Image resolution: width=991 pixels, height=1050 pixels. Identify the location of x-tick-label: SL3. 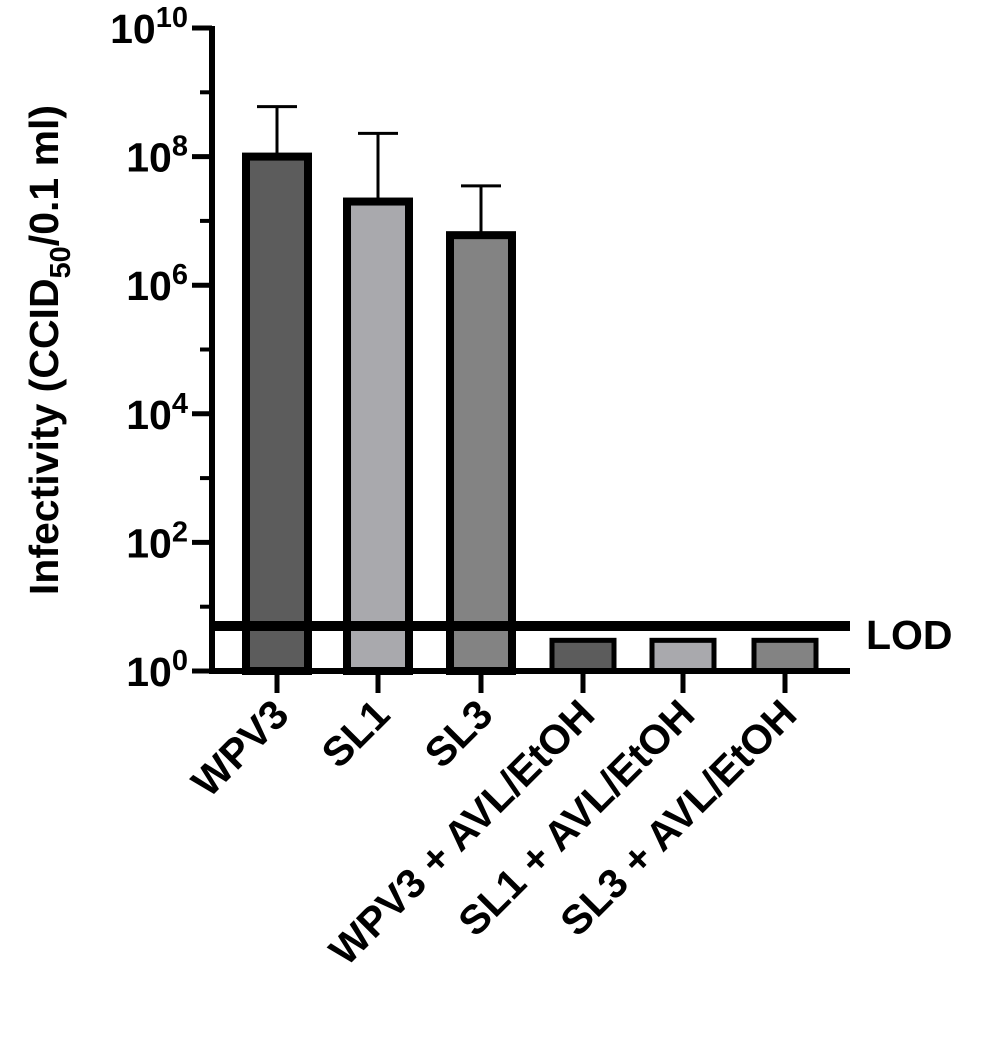
(459, 734).